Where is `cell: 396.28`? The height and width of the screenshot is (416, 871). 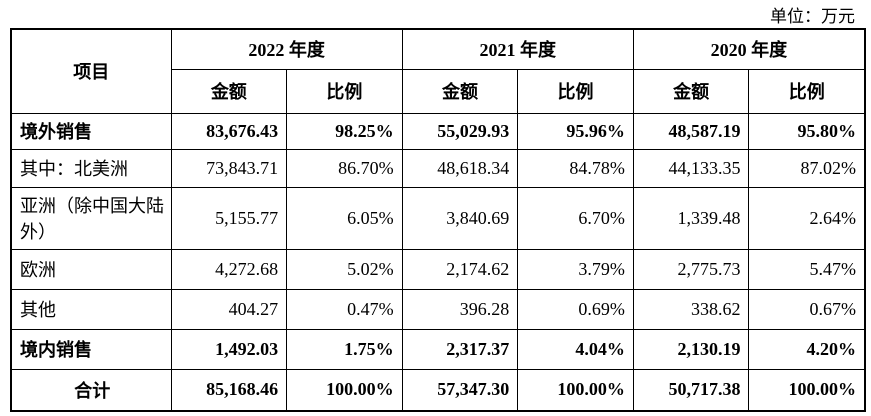 cell: 396.28 is located at coordinates (460, 309).